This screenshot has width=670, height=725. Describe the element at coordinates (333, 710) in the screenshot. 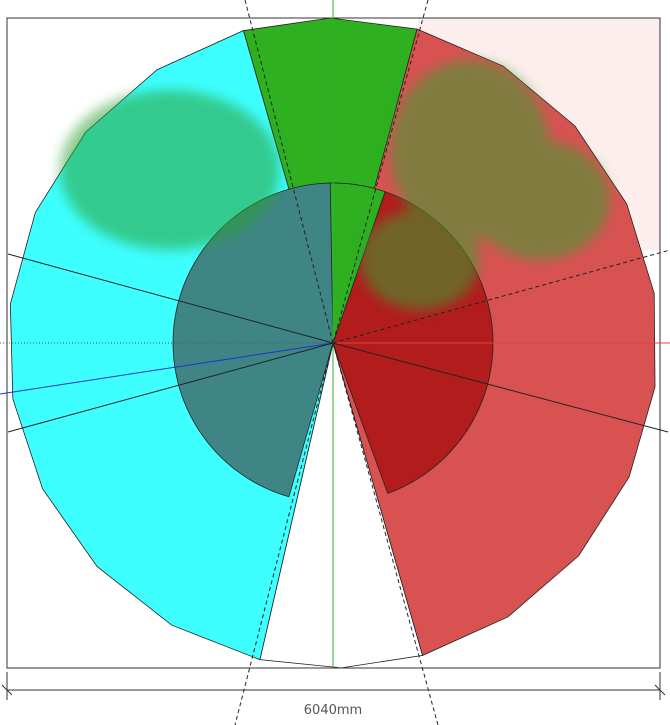

I see `dimension-label: 6040mm` at that location.